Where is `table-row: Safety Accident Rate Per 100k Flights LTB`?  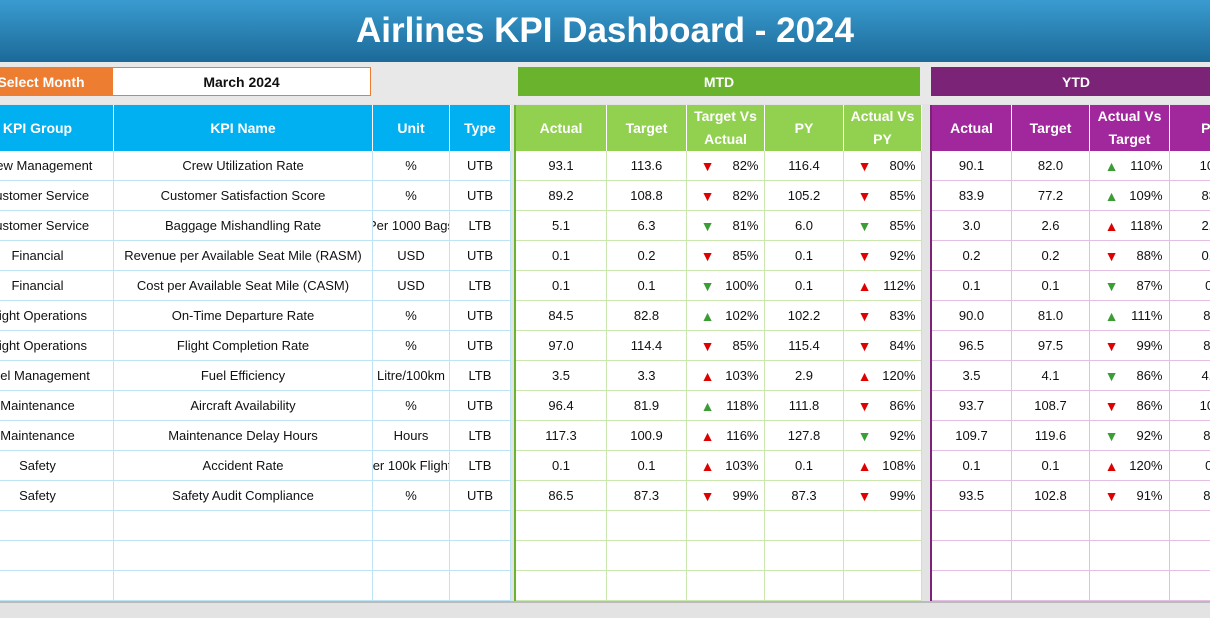 table-row: Safety Accident Rate Per 100k Flights LTB is located at coordinates (255, 466).